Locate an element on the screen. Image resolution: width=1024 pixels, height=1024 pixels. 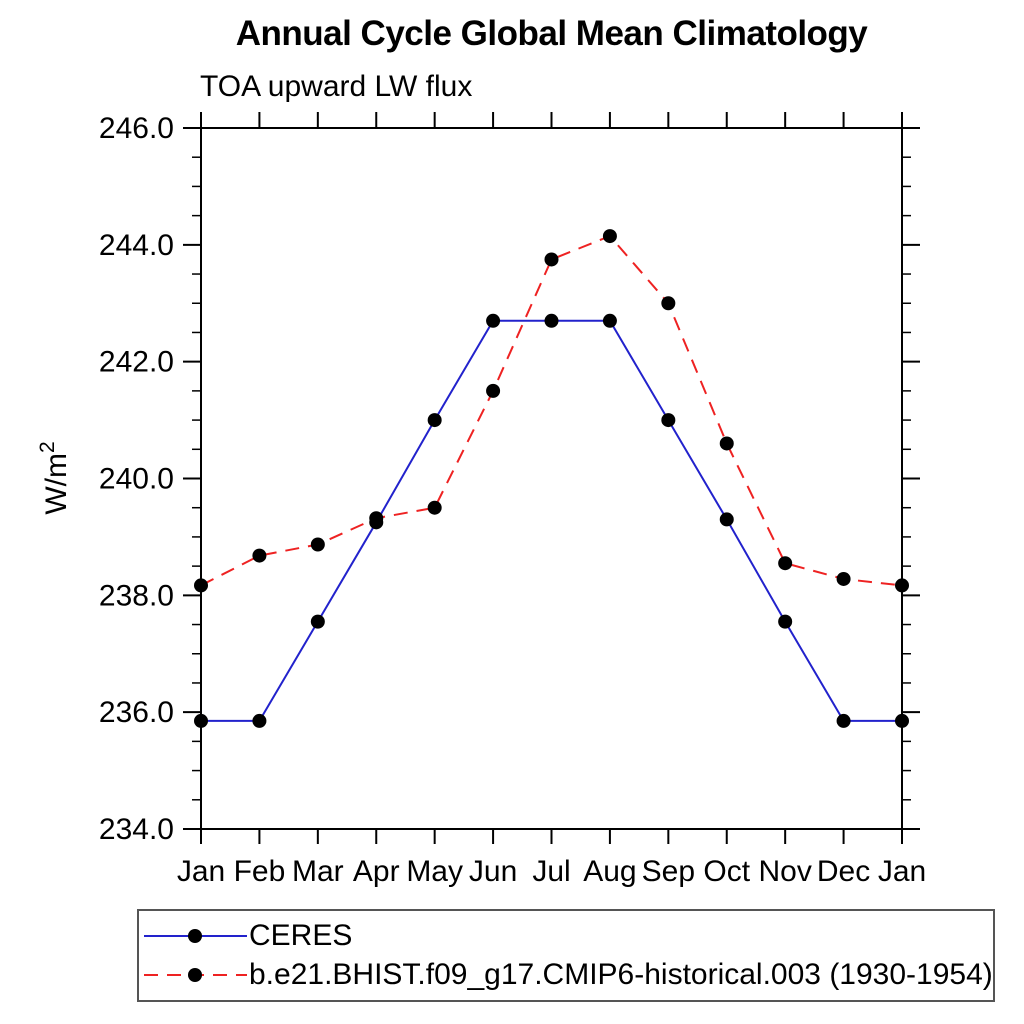
svg-text: Dec is located at coordinates (843, 871).